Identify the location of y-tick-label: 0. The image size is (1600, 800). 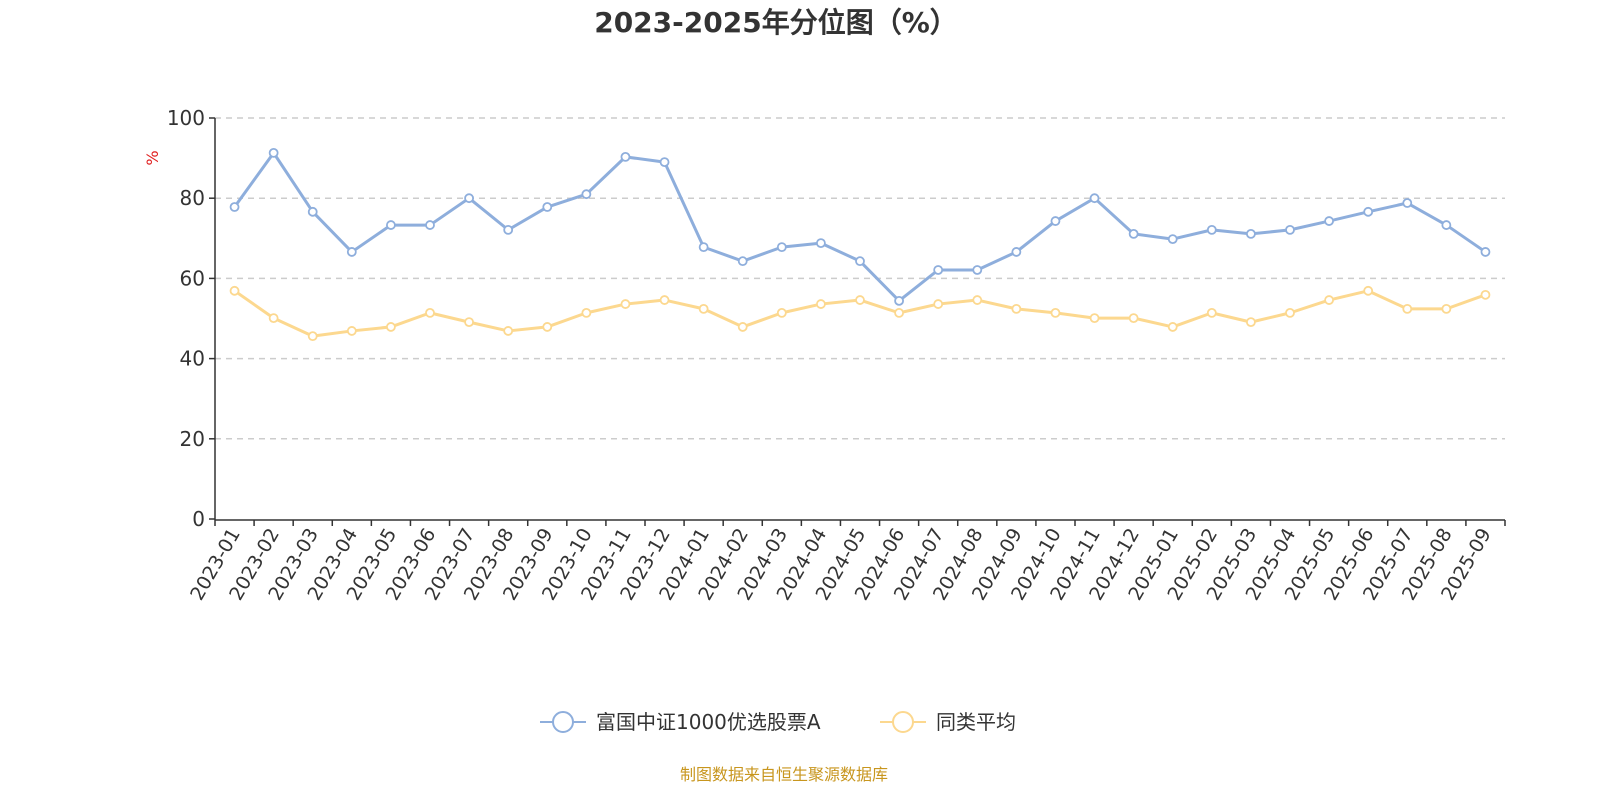
(198, 519).